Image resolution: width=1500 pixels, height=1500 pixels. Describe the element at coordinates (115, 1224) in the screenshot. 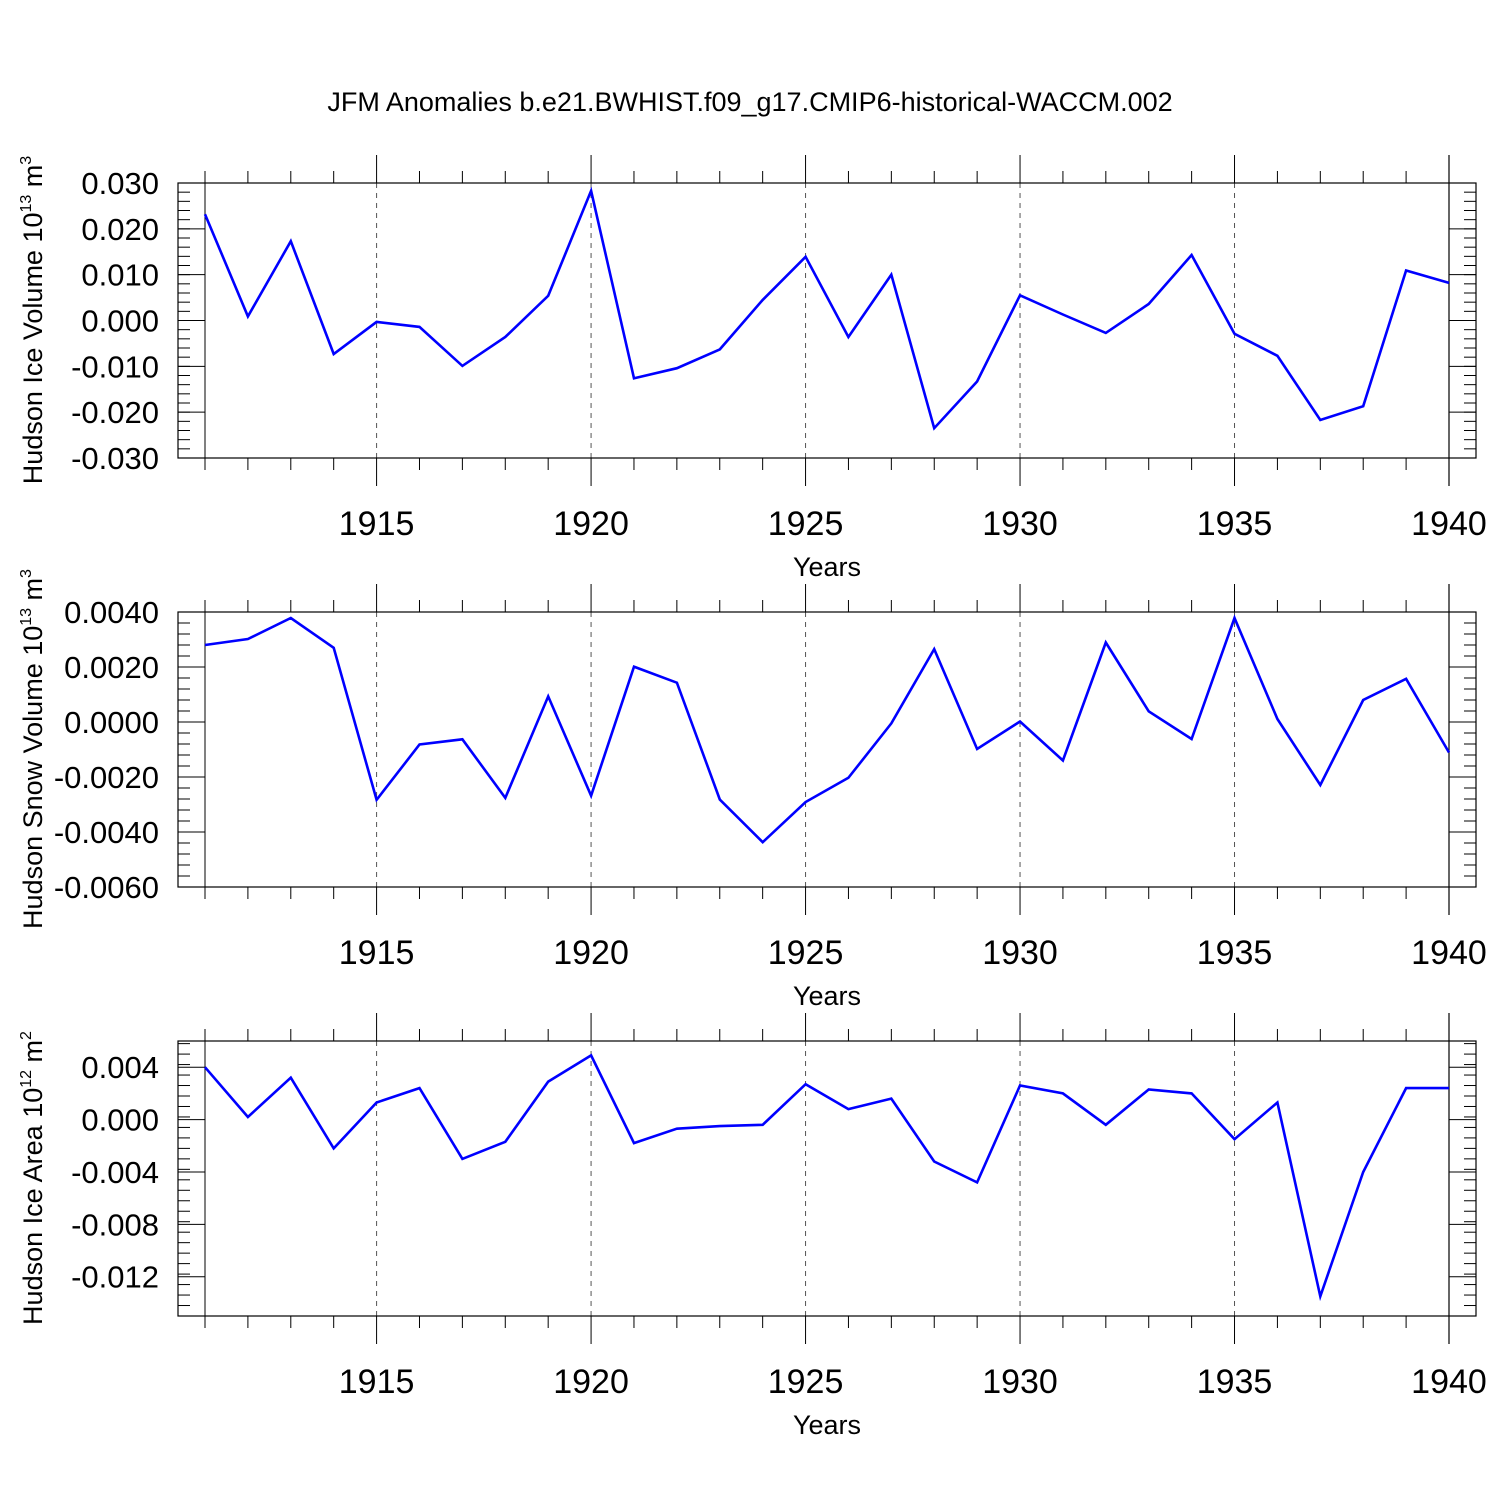

I see `y-tick-label: -0.008` at that location.